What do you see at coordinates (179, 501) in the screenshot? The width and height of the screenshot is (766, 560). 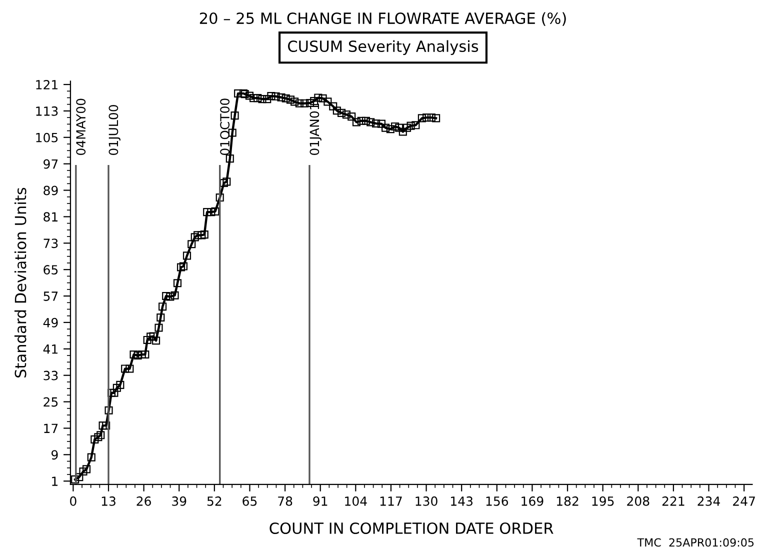 I see `x-tick-label: 39` at bounding box center [179, 501].